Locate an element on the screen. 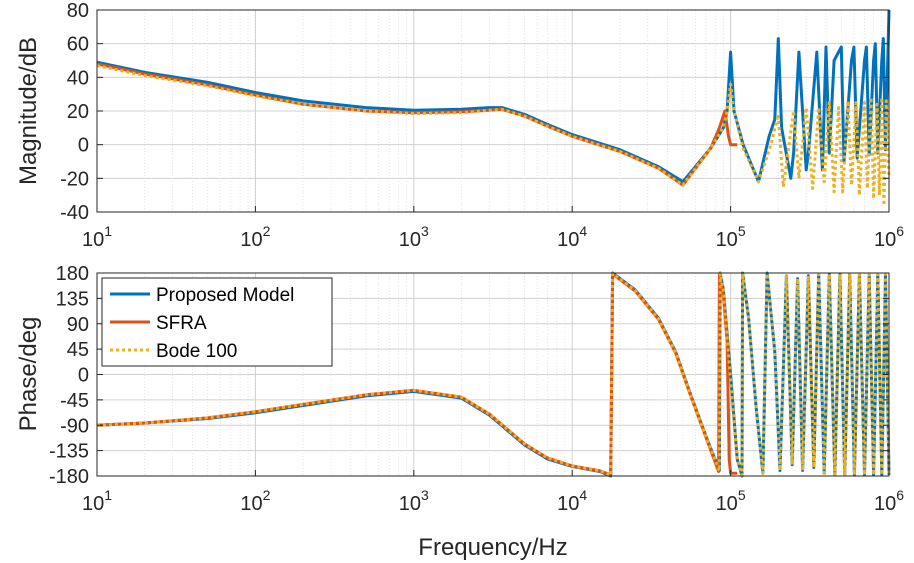 This screenshot has height=563, width=914. y-tick-label: 20 is located at coordinates (78, 112).